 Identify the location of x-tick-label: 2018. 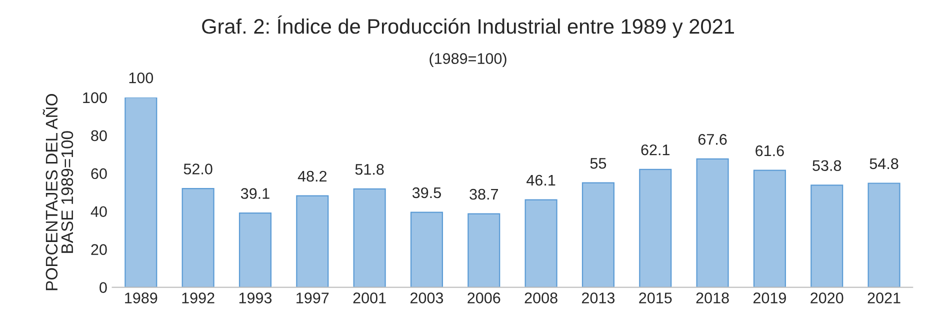
(712, 298).